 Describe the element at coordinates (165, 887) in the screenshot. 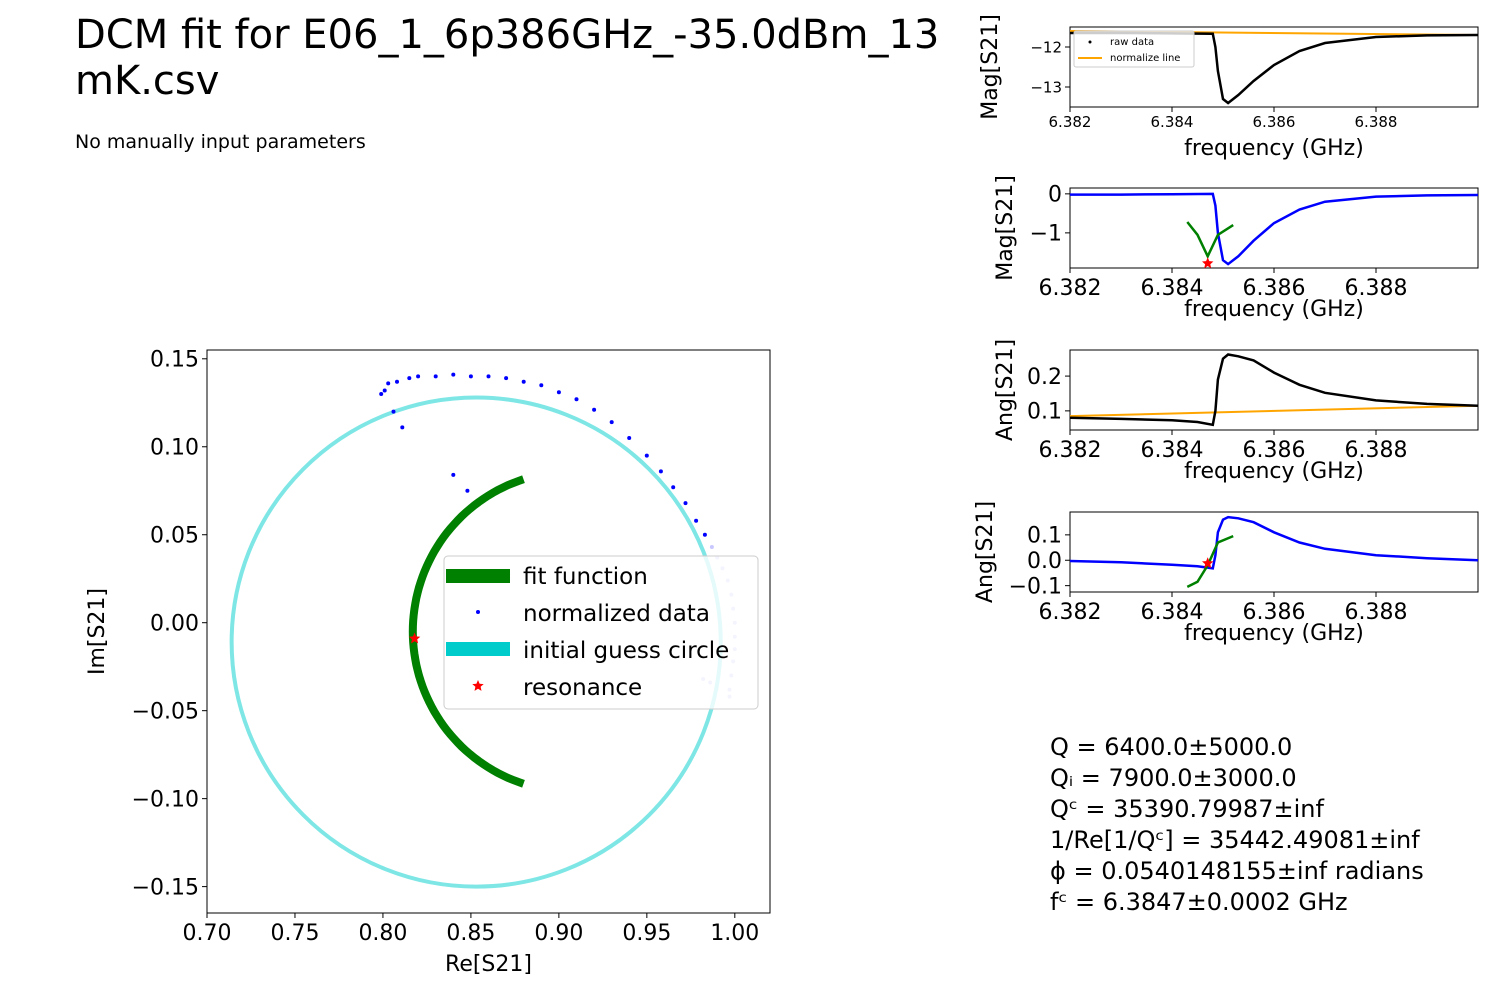

I see `main-ytick-label: −0.15` at that location.